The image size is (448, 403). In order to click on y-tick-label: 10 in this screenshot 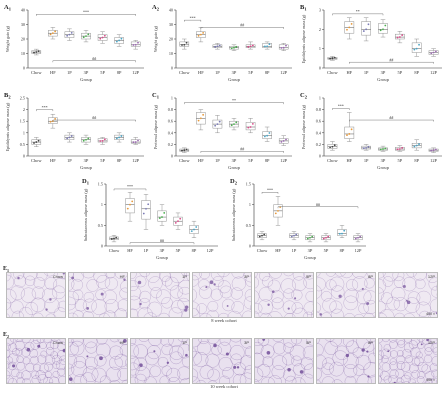, I will do `click(23, 53)`.